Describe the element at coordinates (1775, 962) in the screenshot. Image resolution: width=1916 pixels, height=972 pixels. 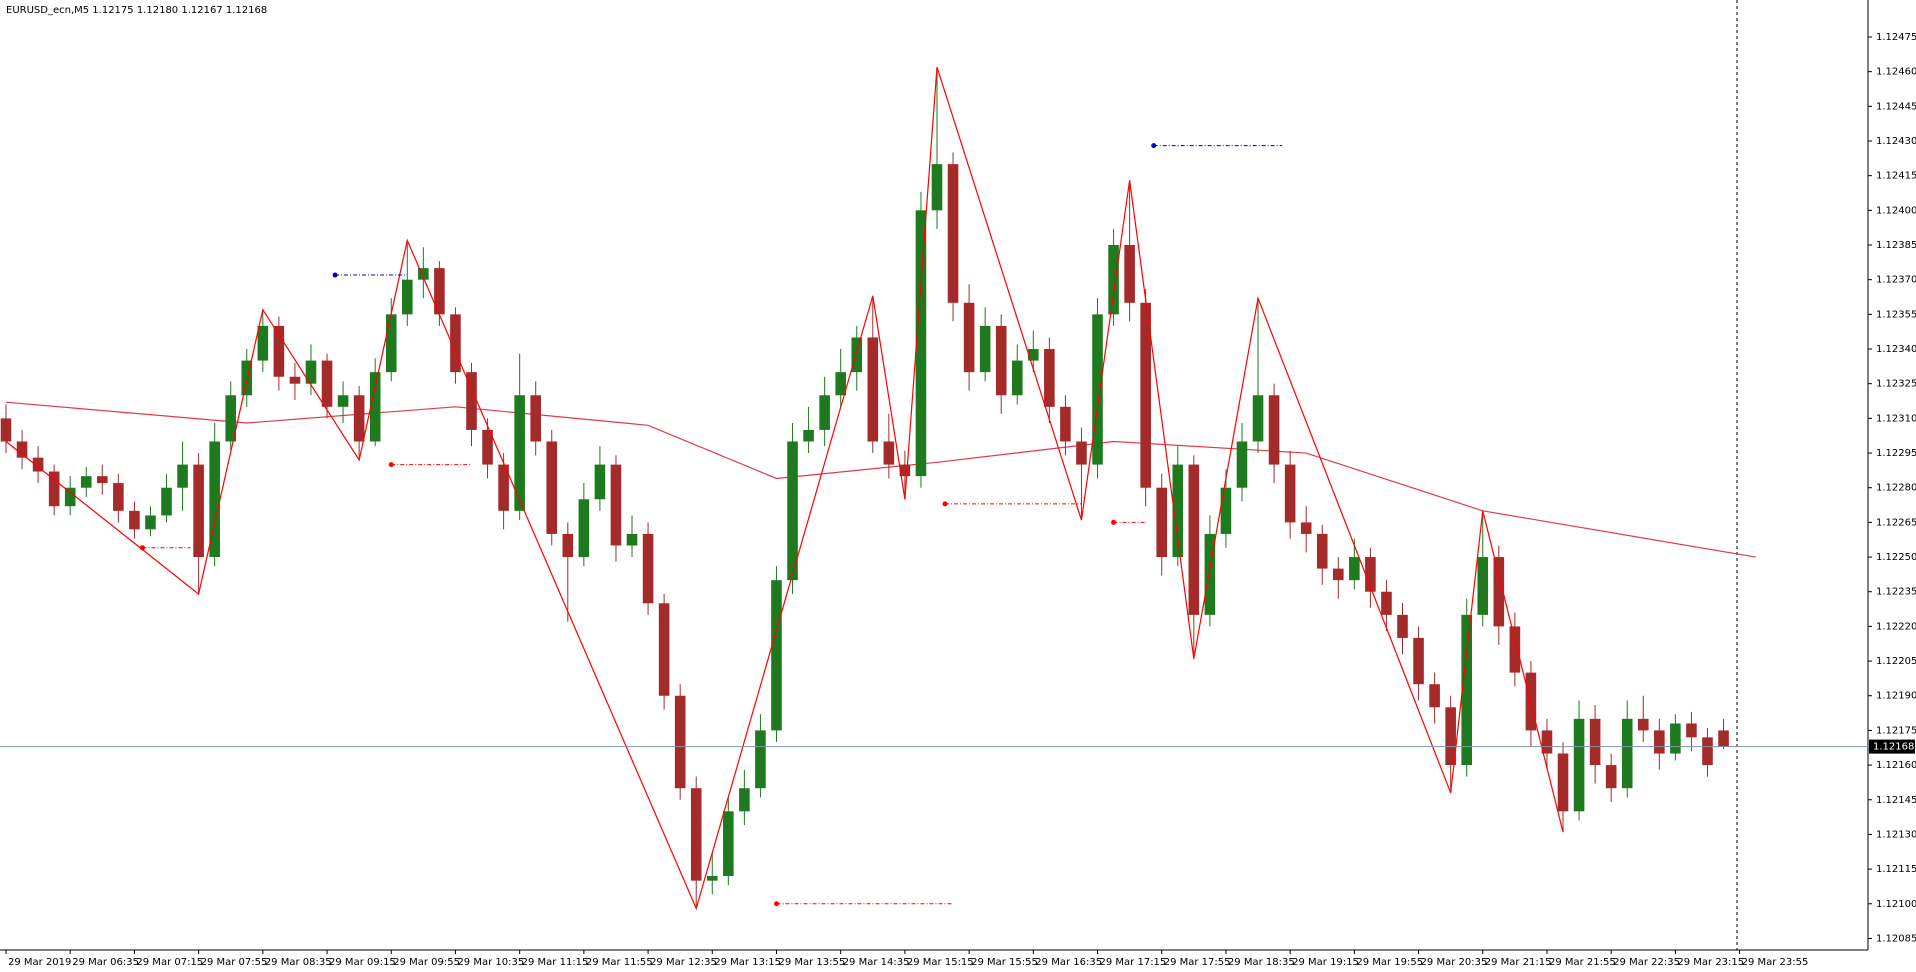
I see `x-tick-label: 29 Mar 23:55` at that location.